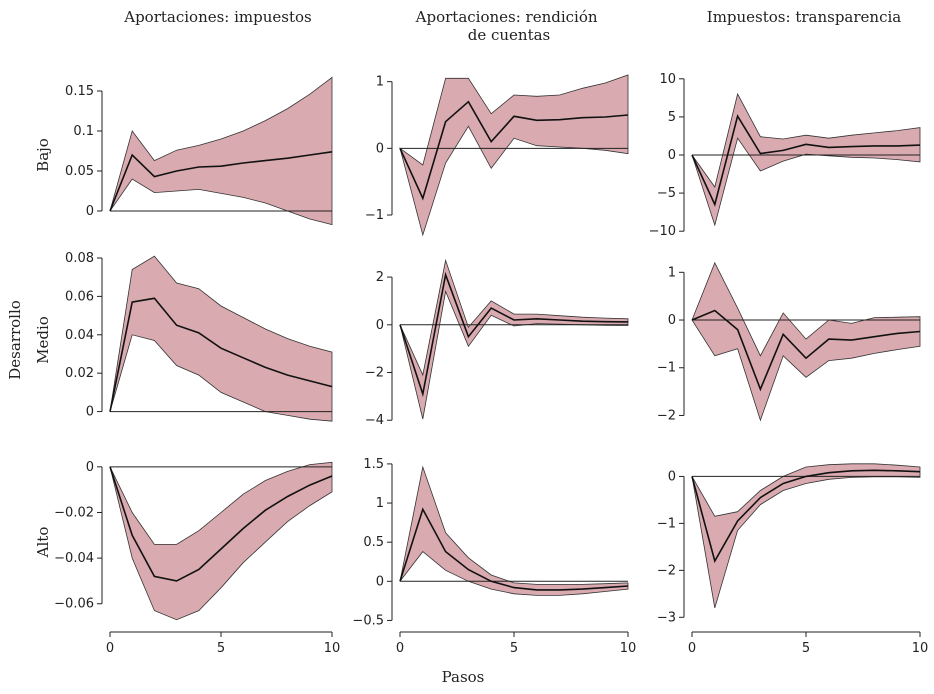  I want to click on panel-alto-impuestos-band, so click(221, 541).